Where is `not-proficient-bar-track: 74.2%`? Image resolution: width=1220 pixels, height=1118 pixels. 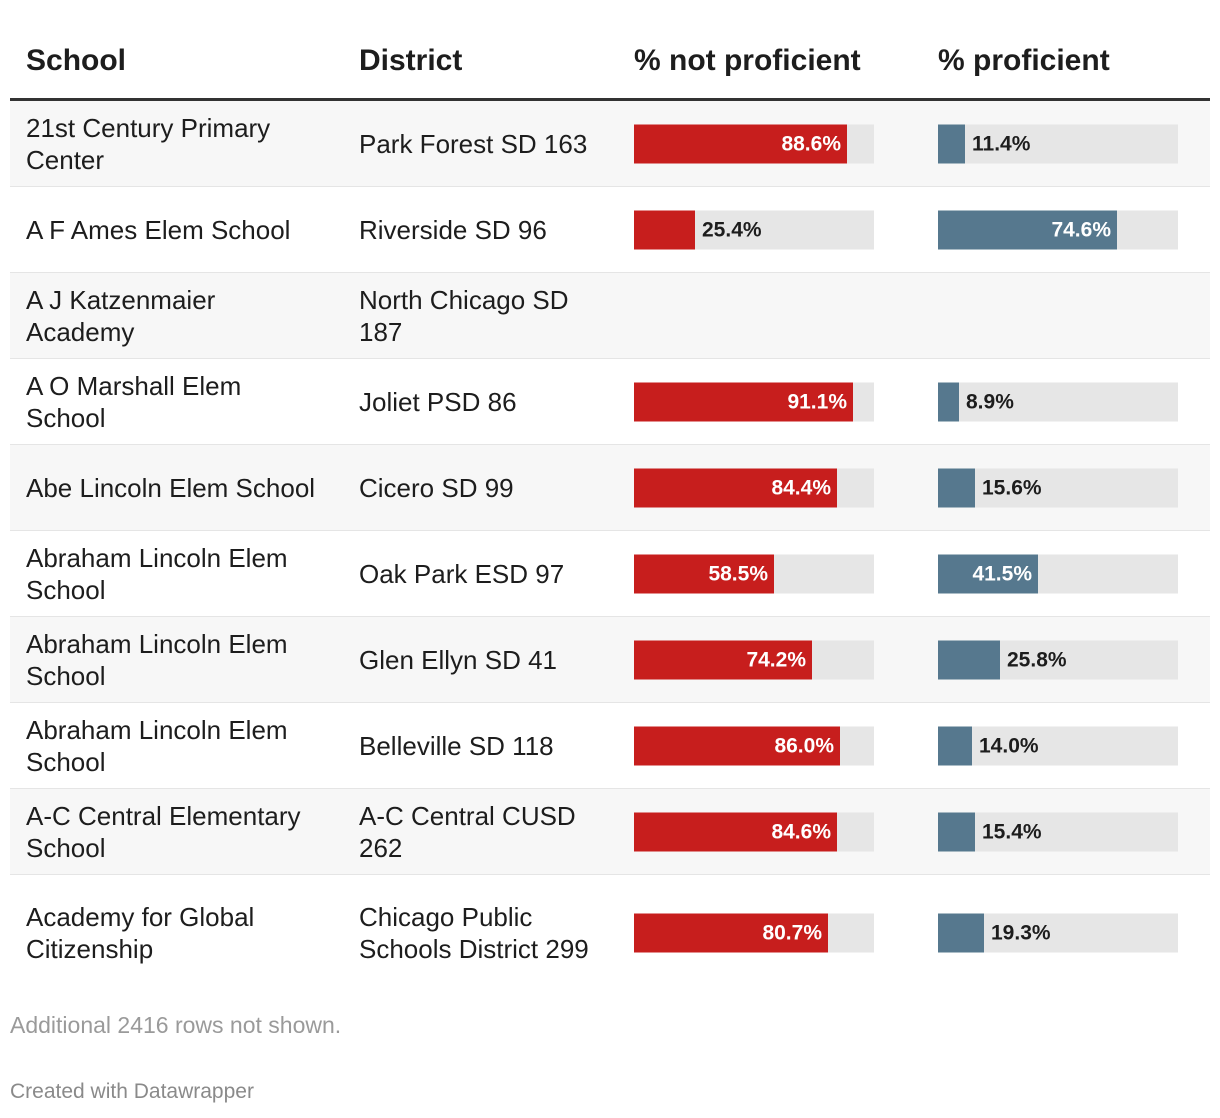 not-proficient-bar-track: 74.2% is located at coordinates (754, 659).